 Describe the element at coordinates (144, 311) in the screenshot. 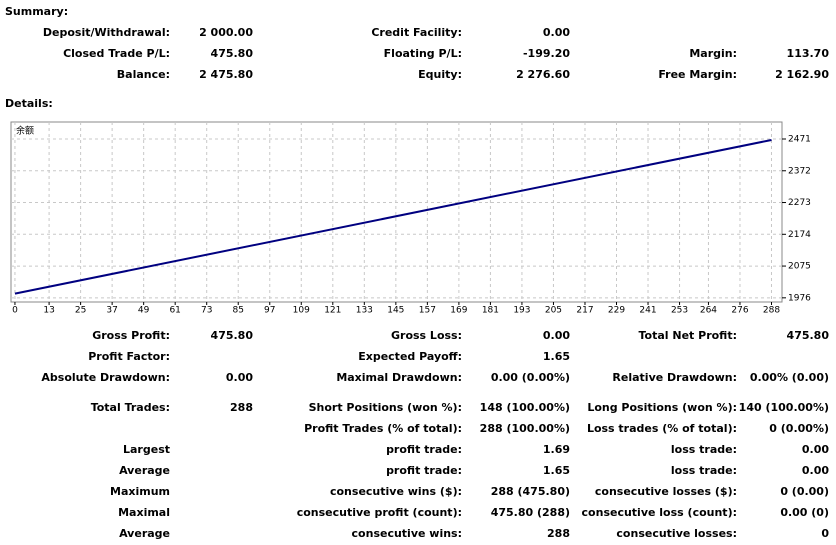

I see `x-tick-label: 49` at that location.